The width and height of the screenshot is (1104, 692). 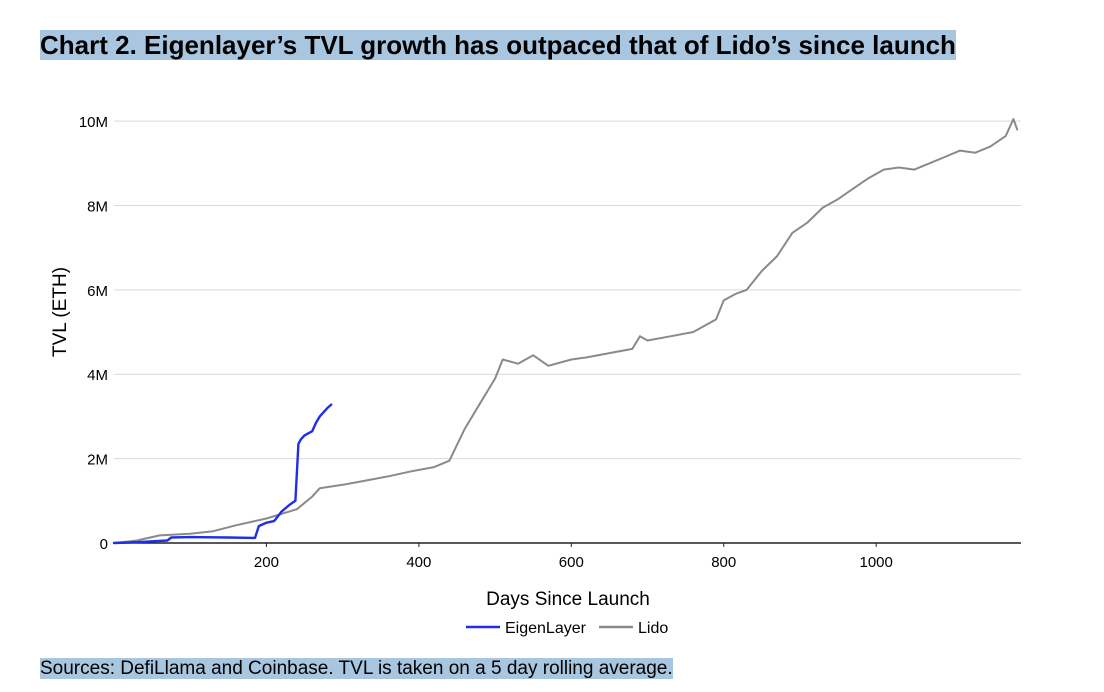 I want to click on y-tick-label: 10M, so click(x=93, y=122).